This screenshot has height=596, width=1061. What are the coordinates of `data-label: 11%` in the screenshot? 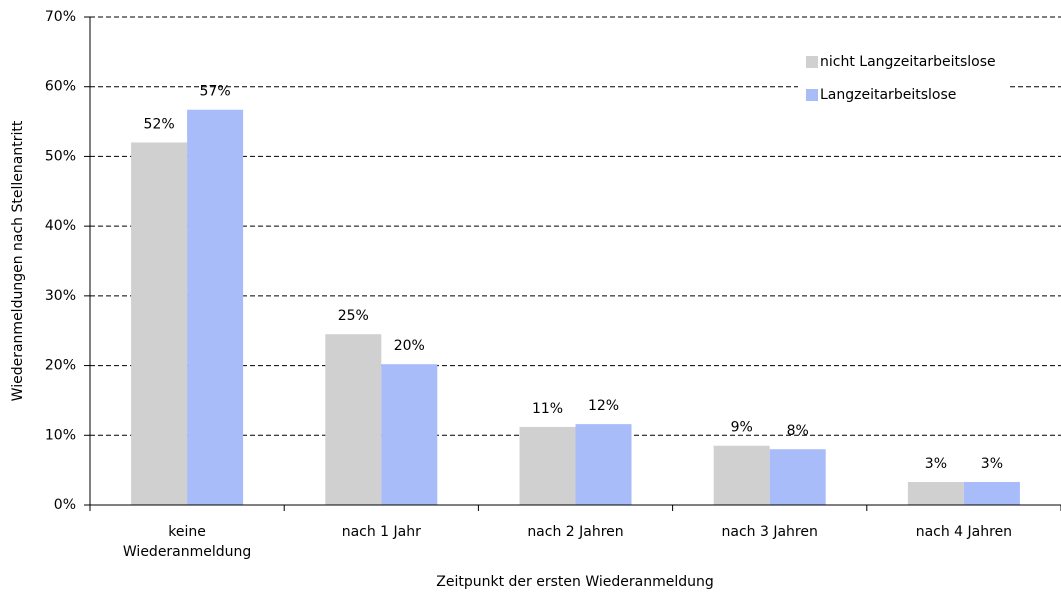 It's located at (547, 409).